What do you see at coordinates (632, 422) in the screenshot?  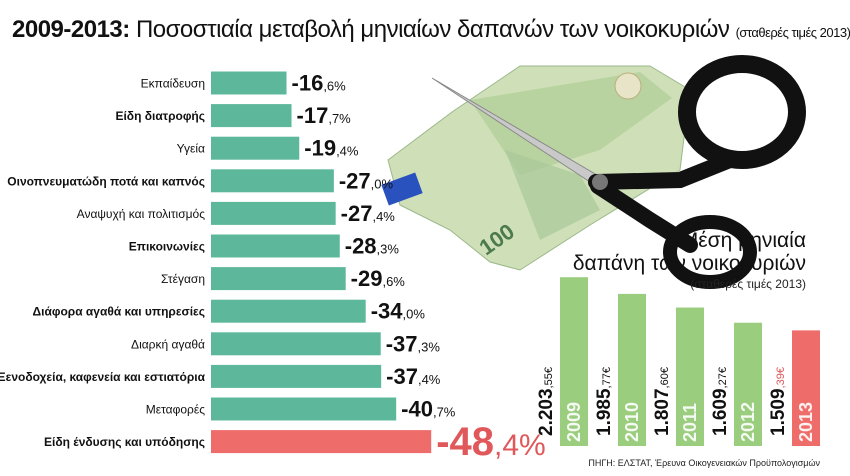 I see `year-label: 2010` at bounding box center [632, 422].